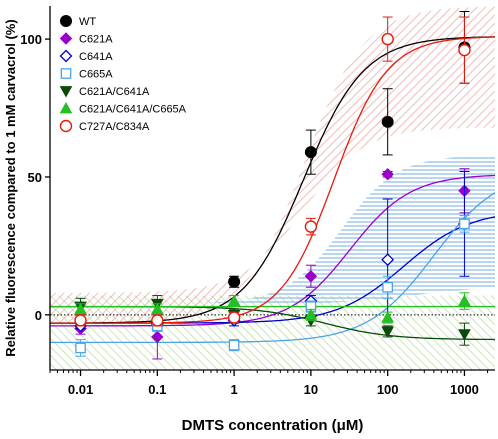 Image resolution: width=498 pixels, height=439 pixels. I want to click on x-tick-label: 0.1, so click(157, 389).